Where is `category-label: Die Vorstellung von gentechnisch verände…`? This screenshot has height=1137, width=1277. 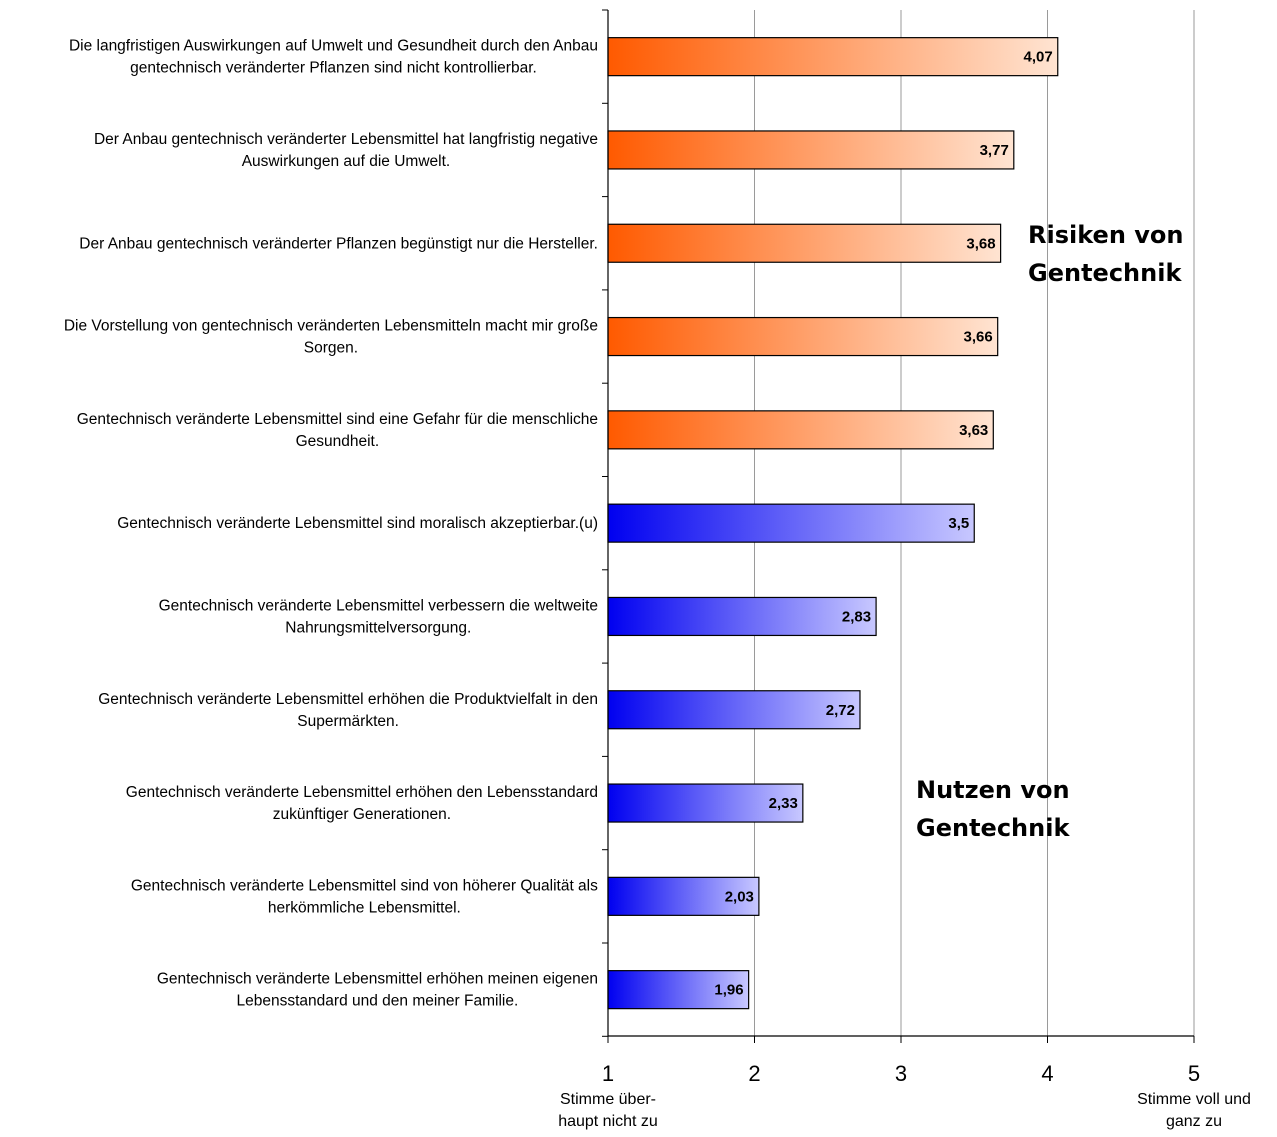 category-label: Die Vorstellung von gentechnisch verände… is located at coordinates (331, 337).